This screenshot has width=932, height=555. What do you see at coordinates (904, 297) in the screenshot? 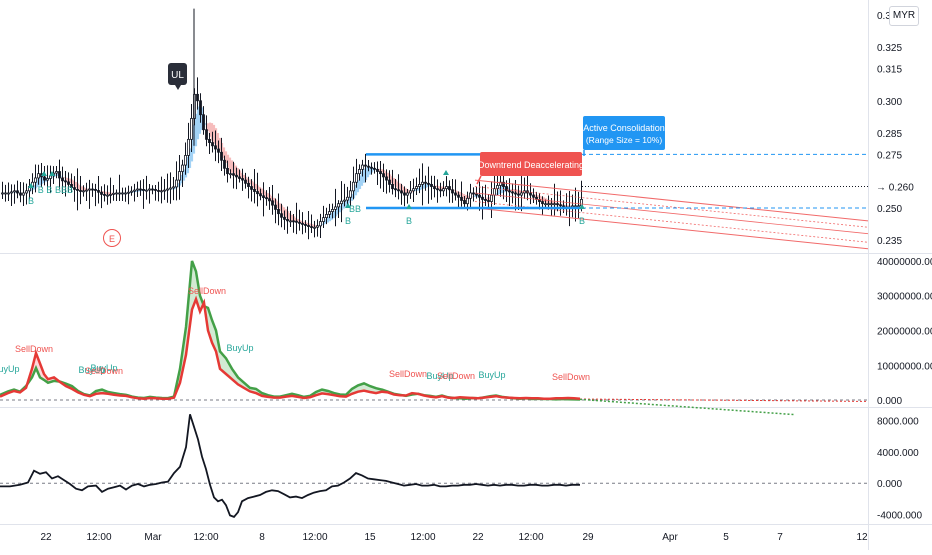
I see `volume-axis-label: 30000000.000` at bounding box center [904, 297].